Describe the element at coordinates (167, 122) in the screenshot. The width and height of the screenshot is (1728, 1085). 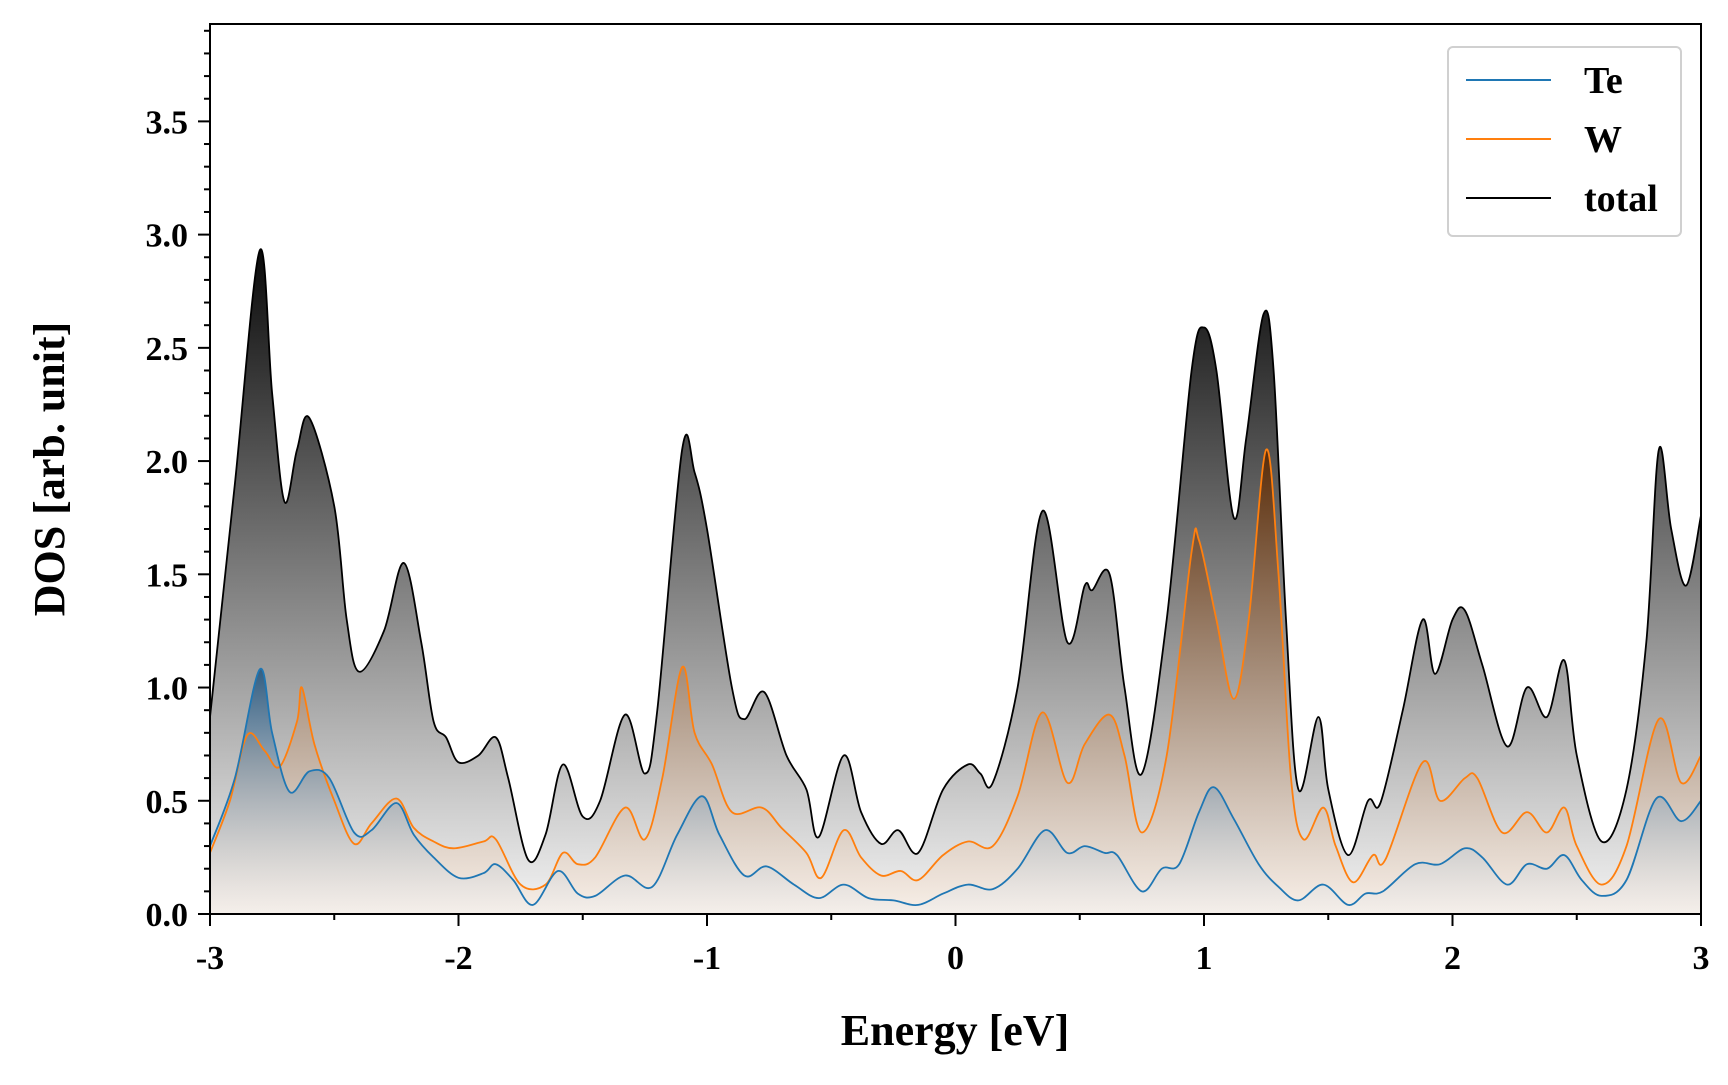
I see `y-tick-label: 3.5` at that location.